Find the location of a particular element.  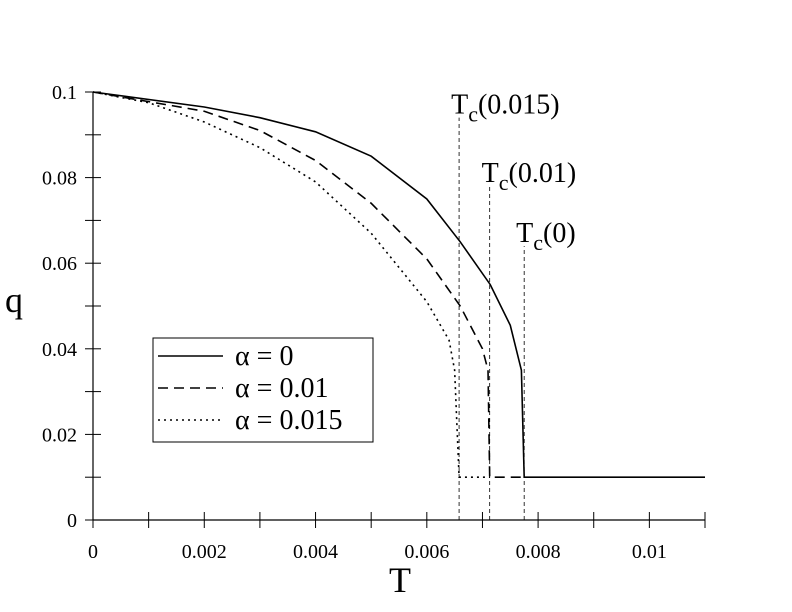

x-tick-label: 0.004 is located at coordinates (315, 552).